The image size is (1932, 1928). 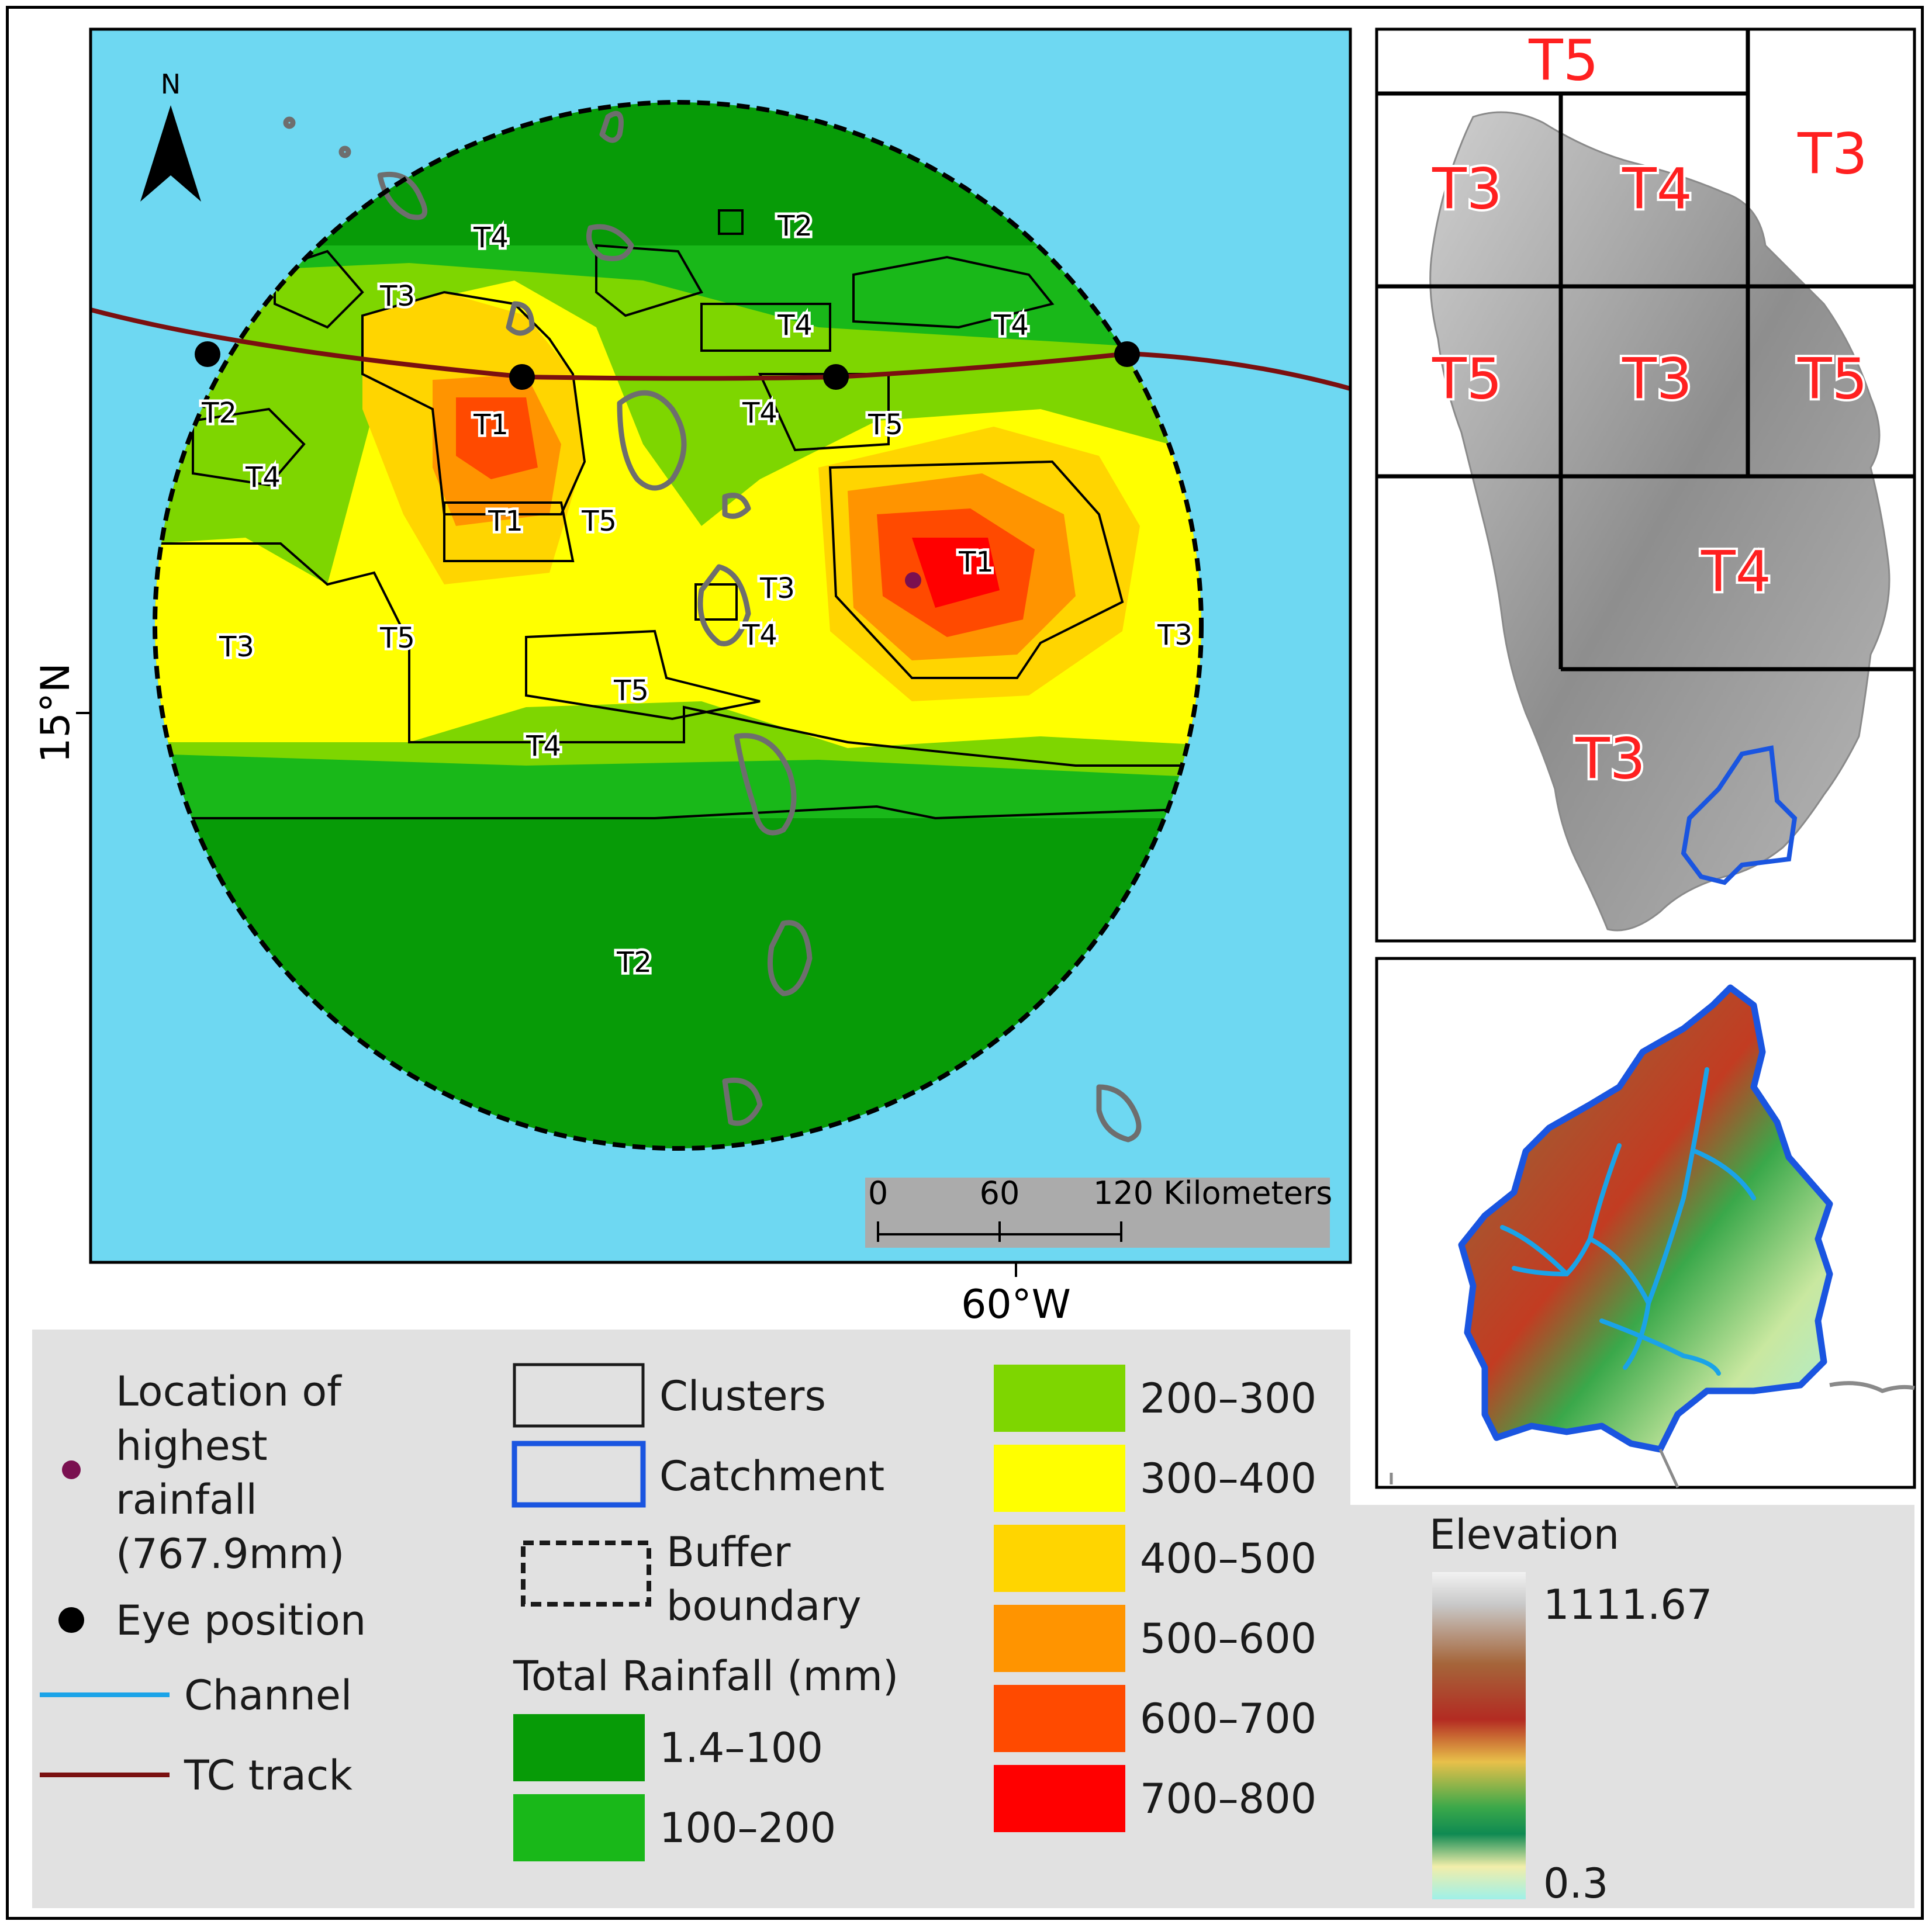 I want to click on scale-bar: 0 60 120 Kilometers, so click(x=1099, y=1211).